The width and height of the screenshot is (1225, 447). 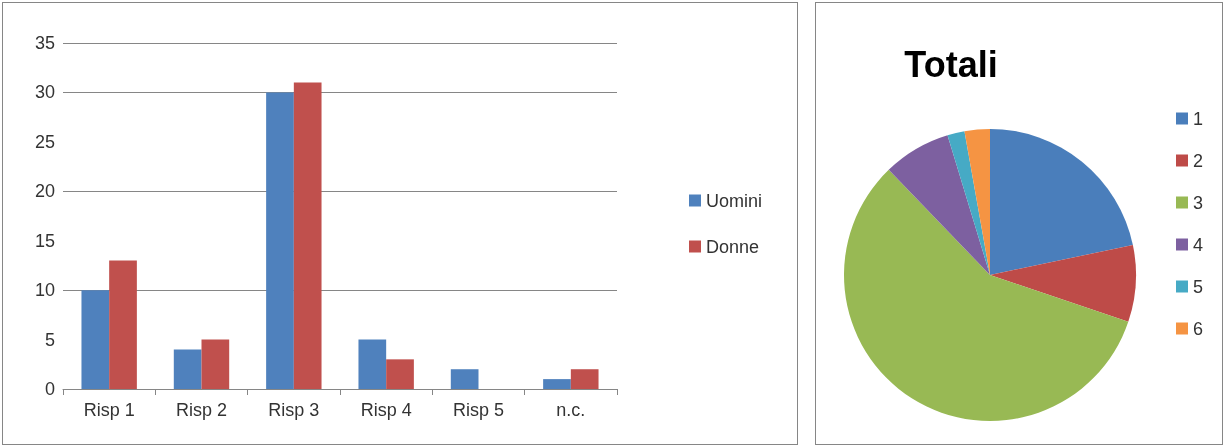 What do you see at coordinates (44, 290) in the screenshot?
I see `y-tick-label: 10` at bounding box center [44, 290].